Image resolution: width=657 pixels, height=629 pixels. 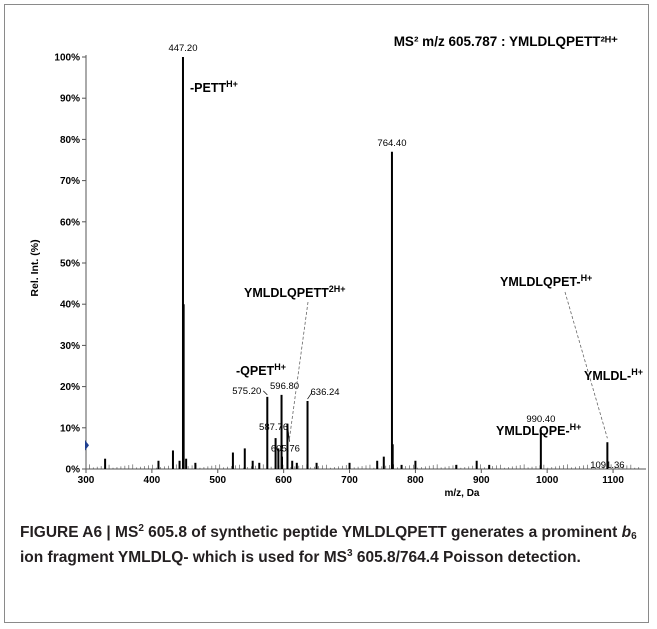 What do you see at coordinates (70, 140) in the screenshot?
I see `y-tick-label: 80%` at bounding box center [70, 140].